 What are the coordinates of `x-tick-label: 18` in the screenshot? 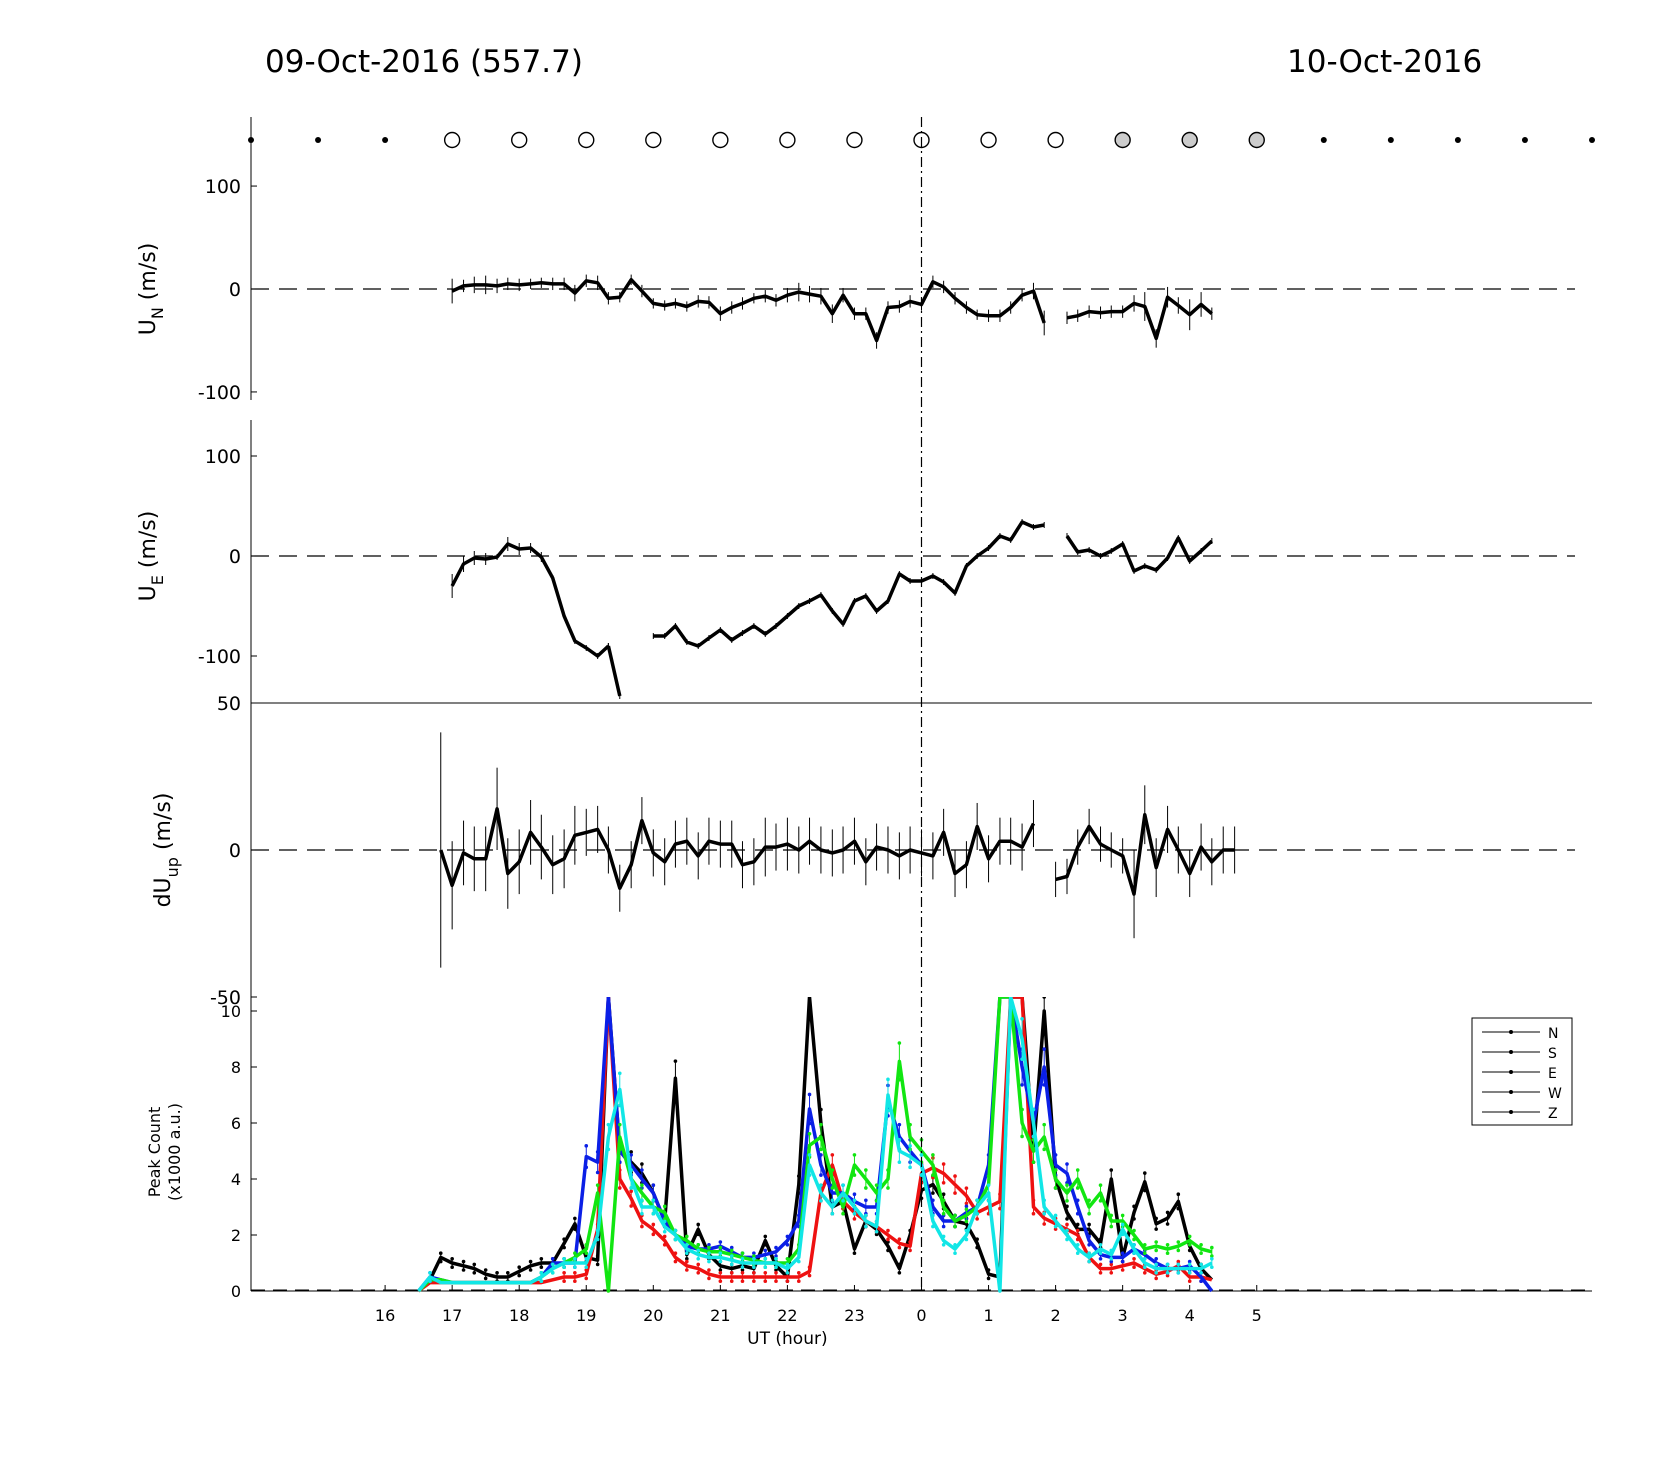 It's located at (519, 1315).